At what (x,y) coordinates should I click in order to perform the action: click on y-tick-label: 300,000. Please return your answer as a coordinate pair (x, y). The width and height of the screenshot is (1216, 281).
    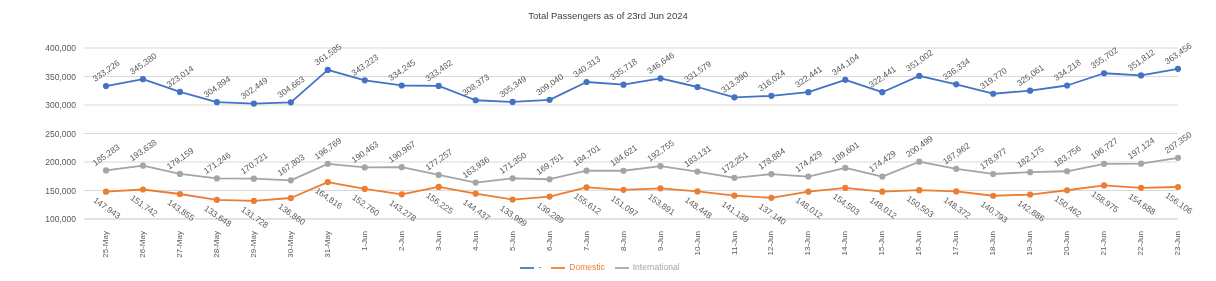
    Looking at the image, I should click on (61, 105).